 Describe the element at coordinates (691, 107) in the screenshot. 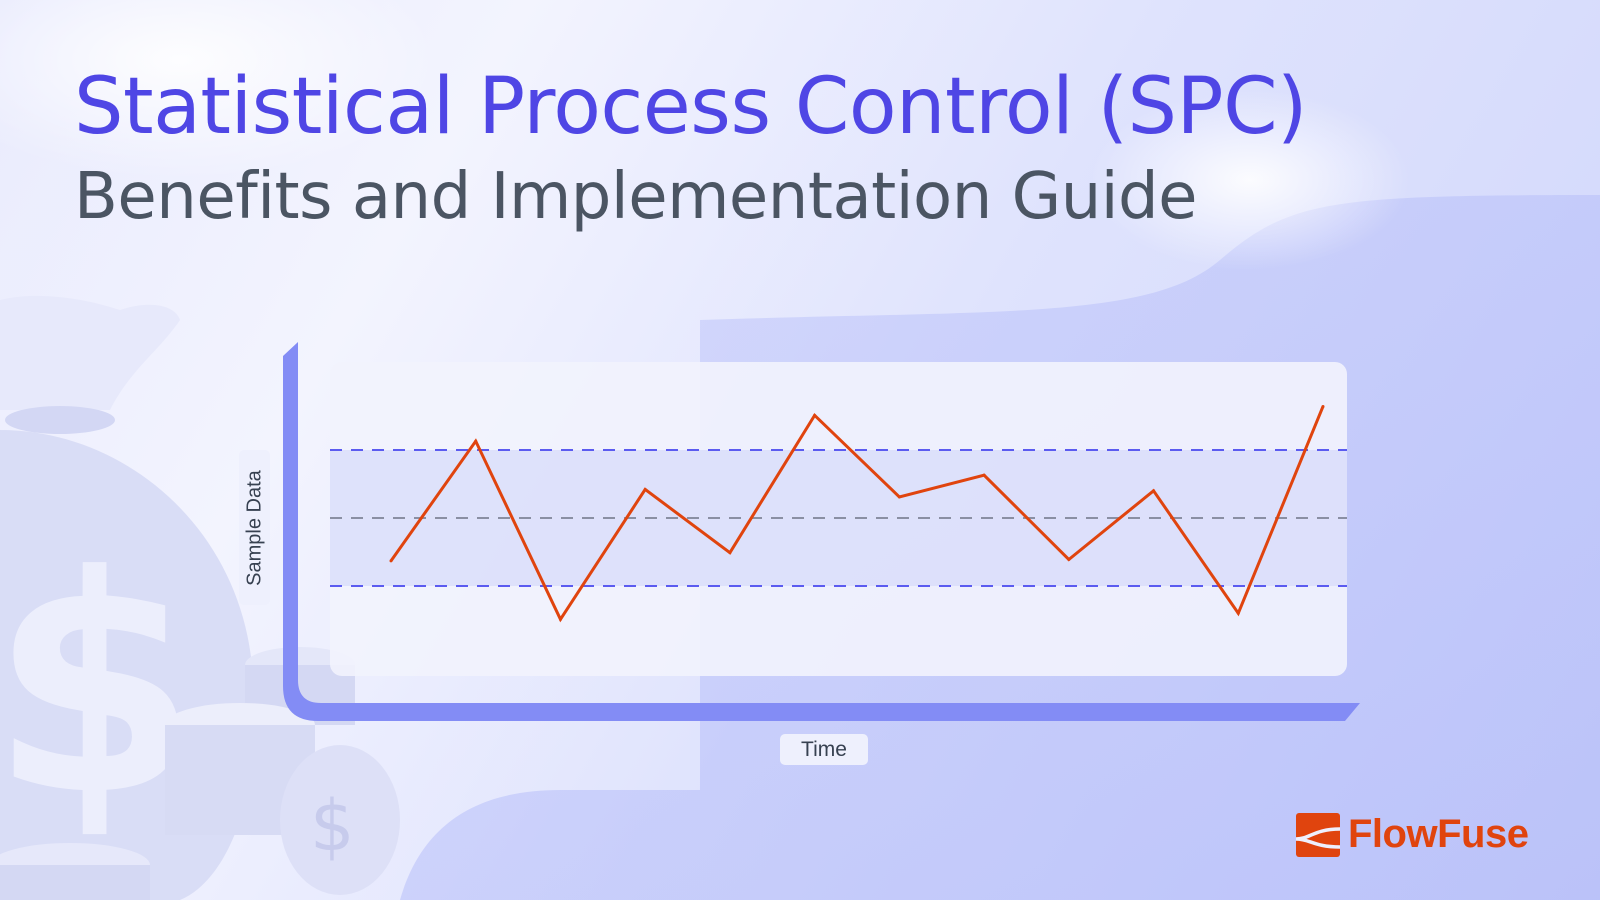

I see `page-title: Statistical Process Control (SPC)` at that location.